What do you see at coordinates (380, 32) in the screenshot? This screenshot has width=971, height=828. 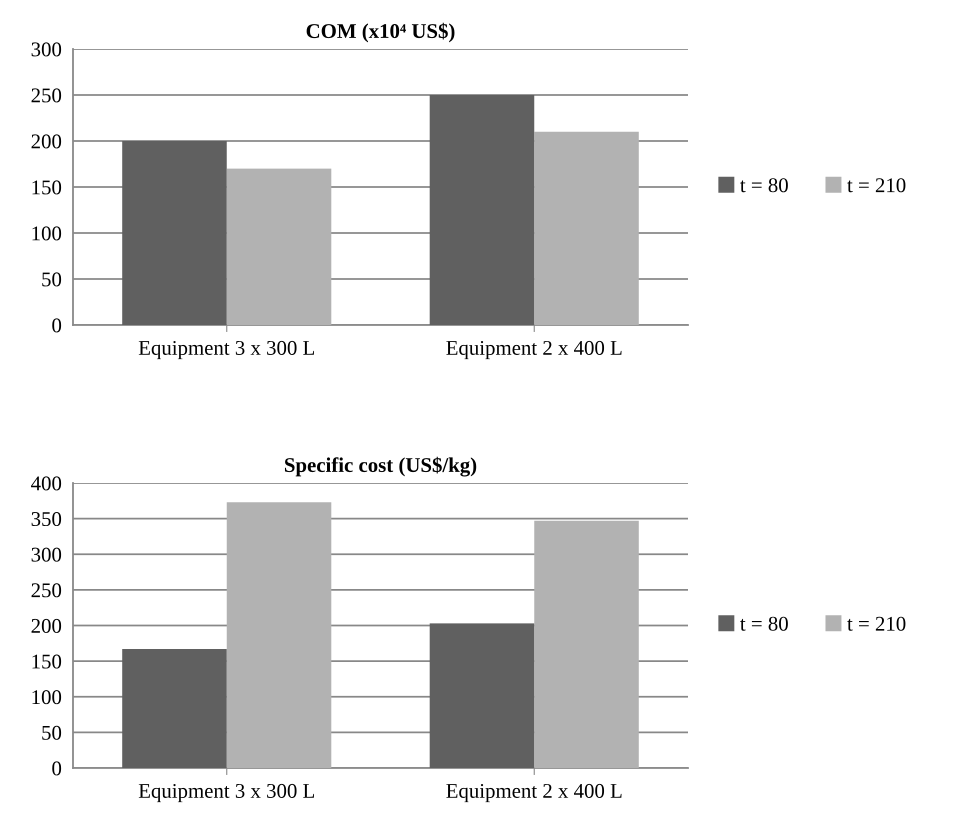 I see `chart-title: COM (x10⁴ US$)` at bounding box center [380, 32].